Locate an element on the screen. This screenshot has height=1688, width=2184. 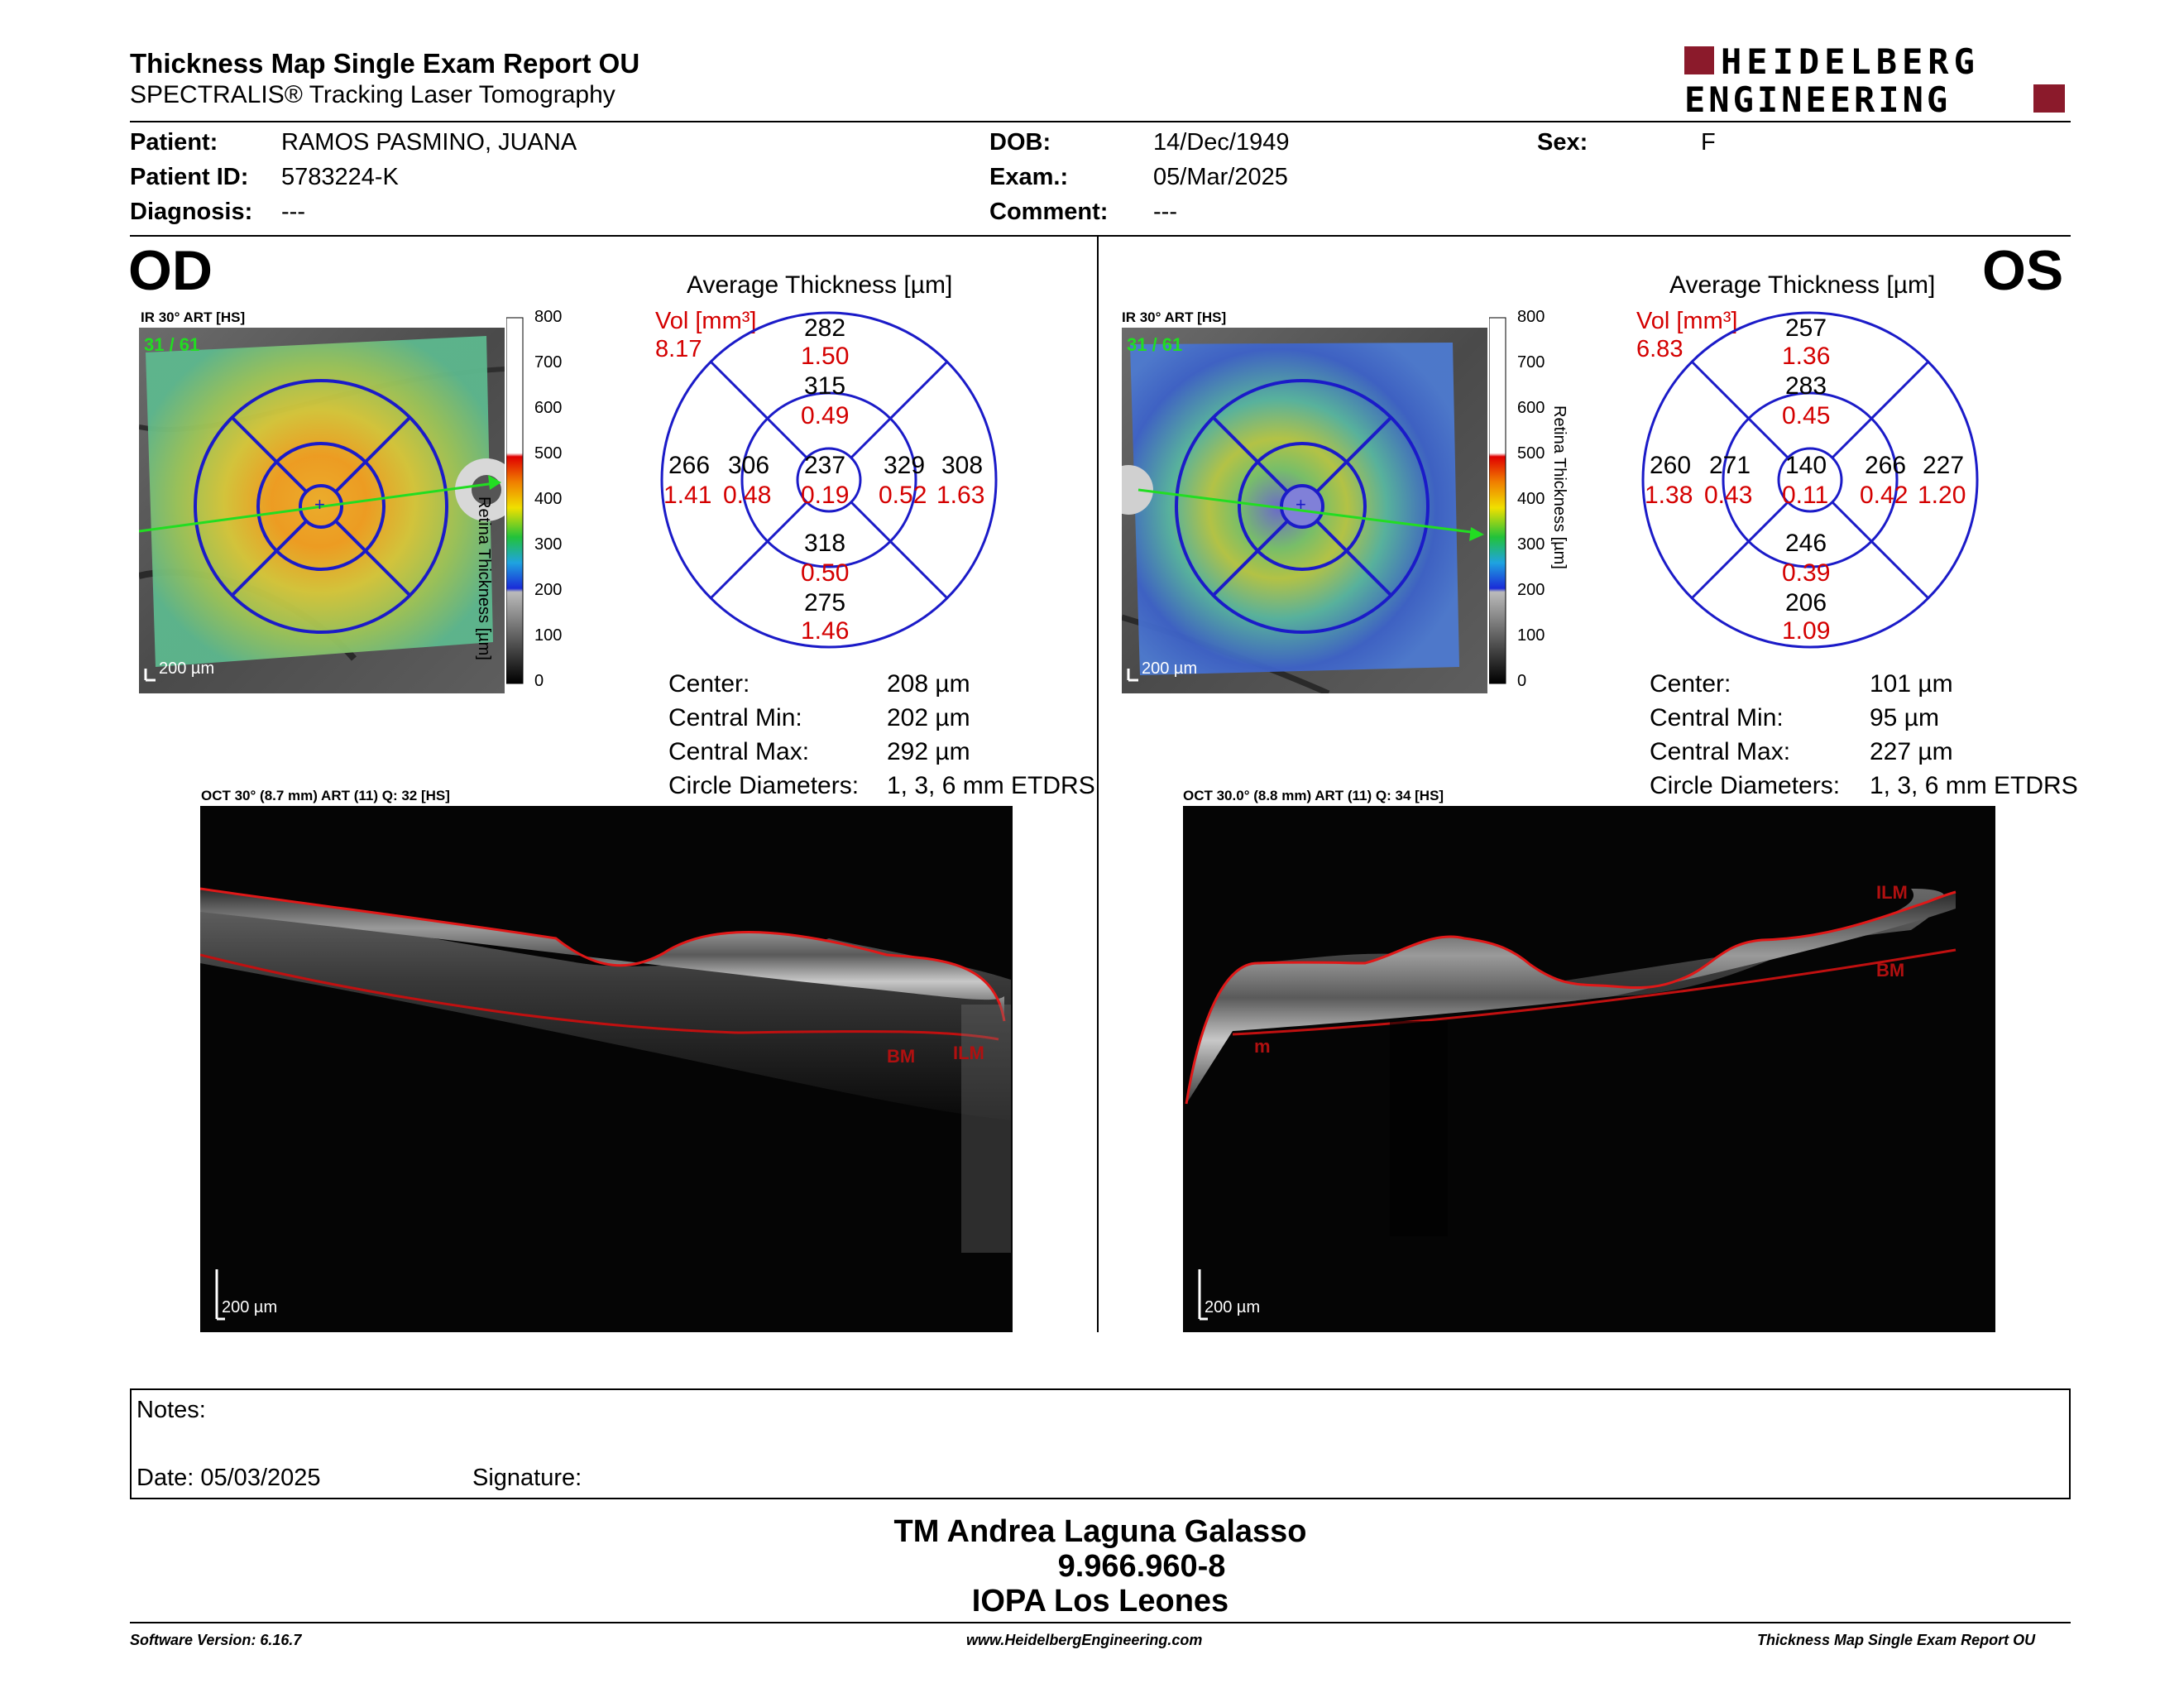
os-stat-label: Center: is located at coordinates (1690, 684).